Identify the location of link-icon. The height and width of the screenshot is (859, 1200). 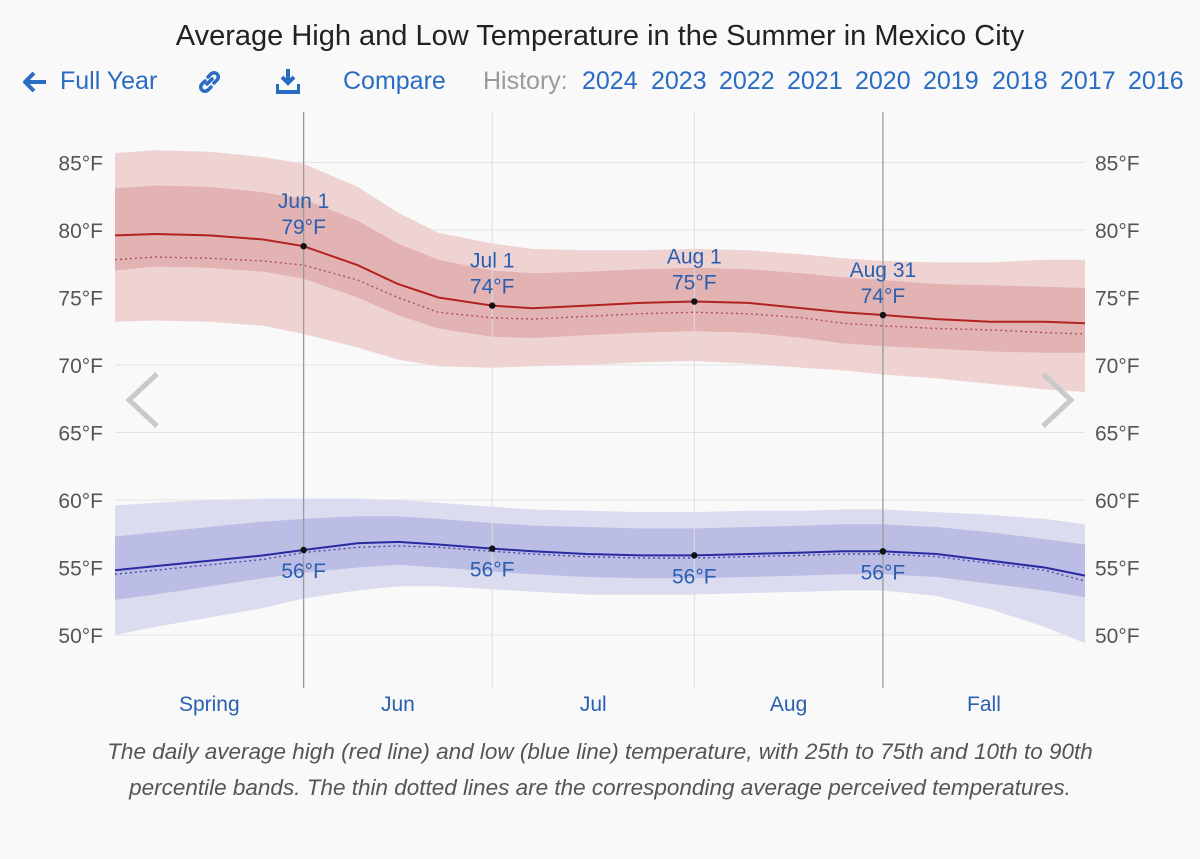
(209, 82).